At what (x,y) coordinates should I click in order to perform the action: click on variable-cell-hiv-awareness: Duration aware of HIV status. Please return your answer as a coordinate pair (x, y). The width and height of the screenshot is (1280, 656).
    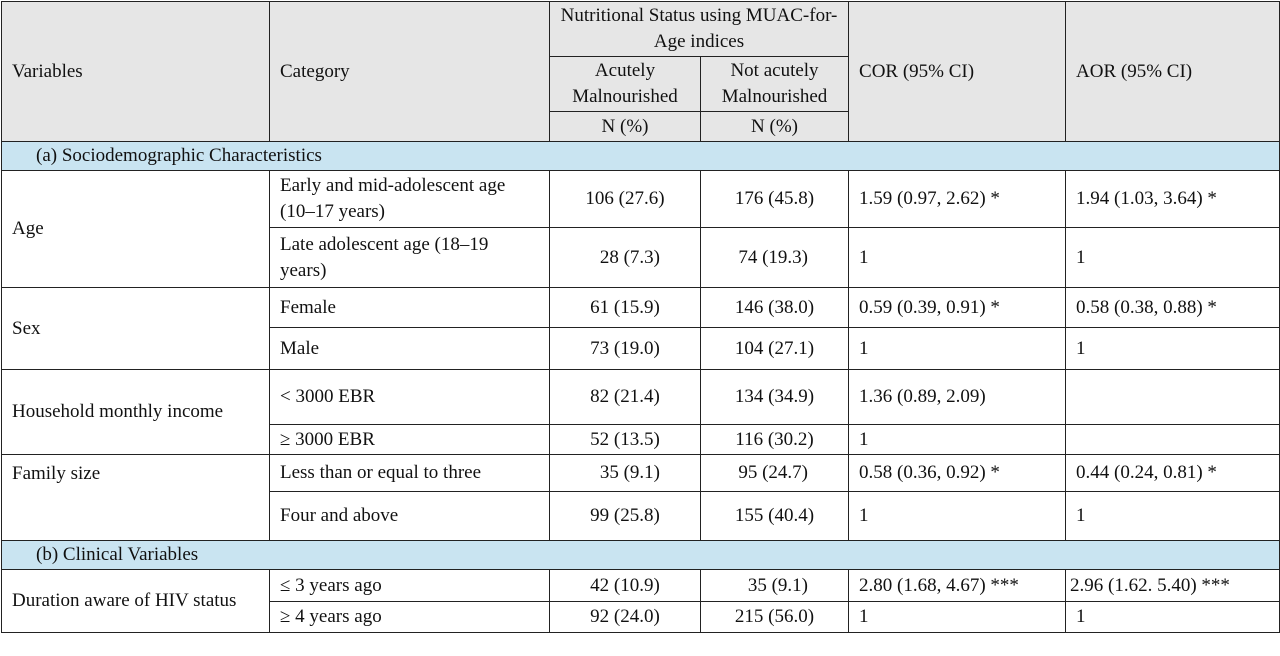
    Looking at the image, I should click on (135, 601).